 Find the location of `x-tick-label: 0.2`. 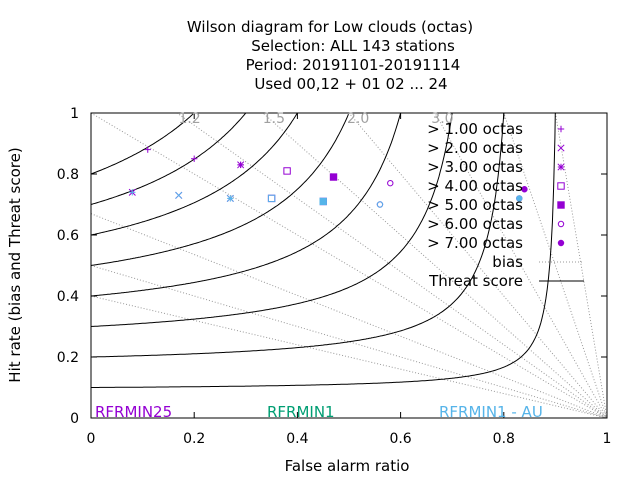

x-tick-label: 0.2 is located at coordinates (194, 439).